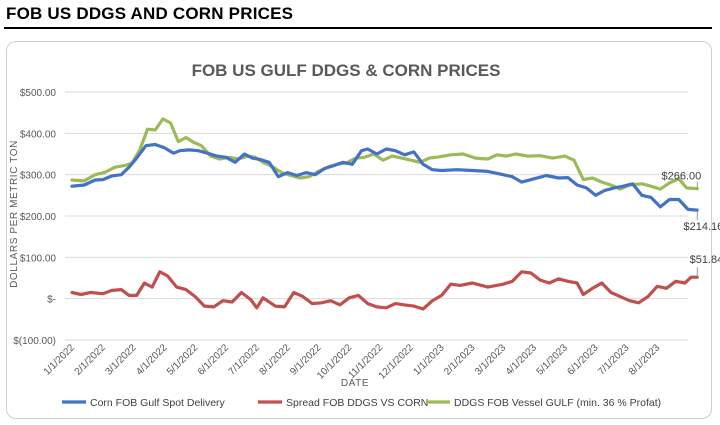 This screenshot has height=425, width=720. Describe the element at coordinates (681, 177) in the screenshot. I see `annotation-label: $266.00` at that location.